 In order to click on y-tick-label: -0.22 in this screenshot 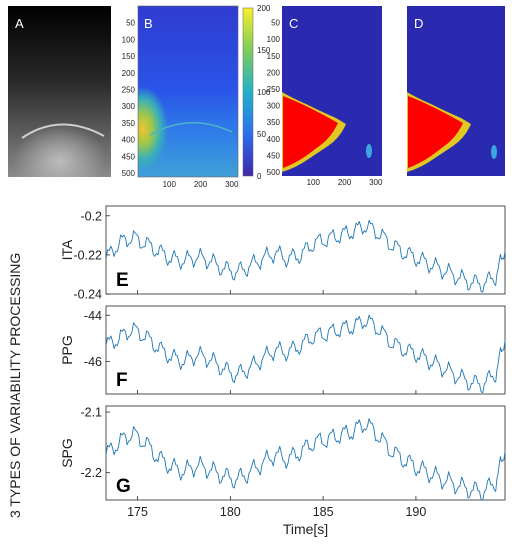, I will do `click(88, 255)`.